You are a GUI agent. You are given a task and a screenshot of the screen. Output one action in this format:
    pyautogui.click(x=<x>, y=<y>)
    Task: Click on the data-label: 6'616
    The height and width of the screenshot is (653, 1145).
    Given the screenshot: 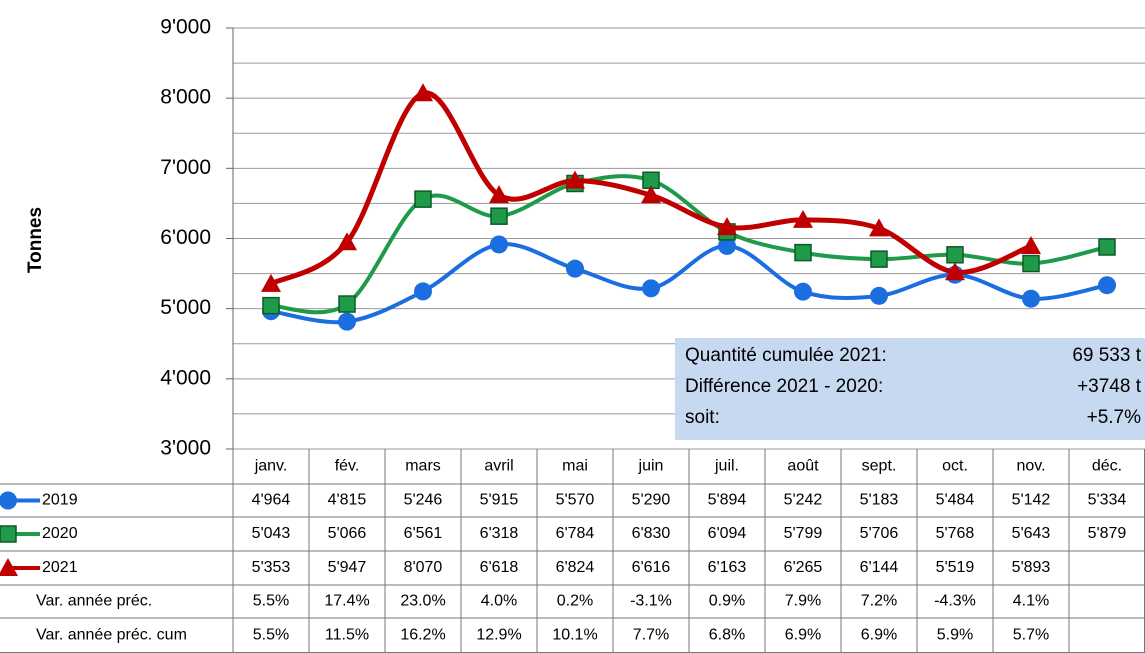 What is the action you would take?
    pyautogui.click(x=651, y=567)
    